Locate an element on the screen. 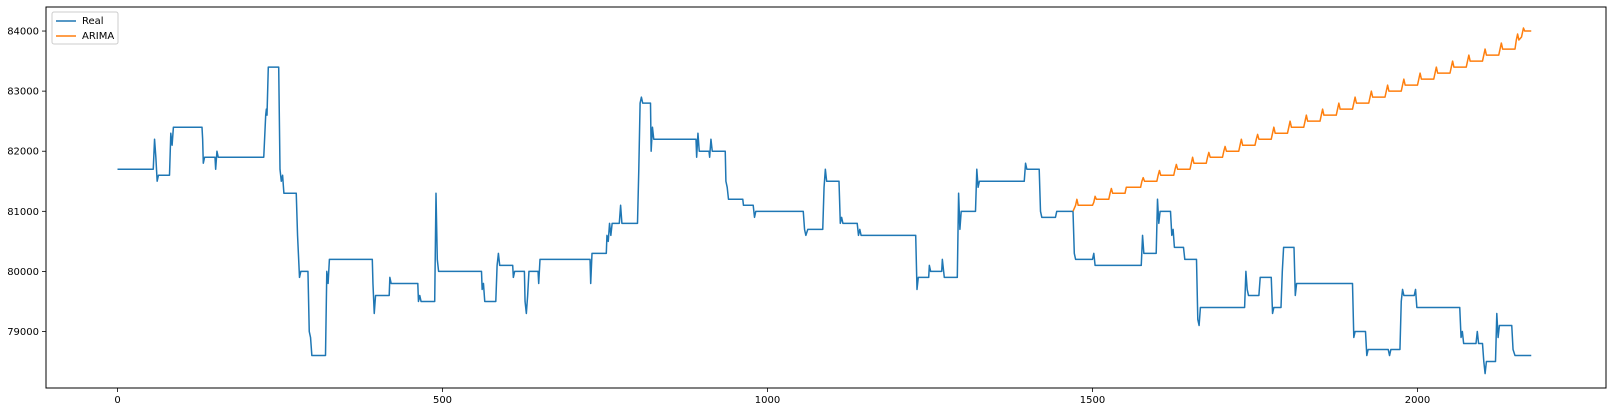 The image size is (1615, 411). x-tick-label: 500 is located at coordinates (442, 400).